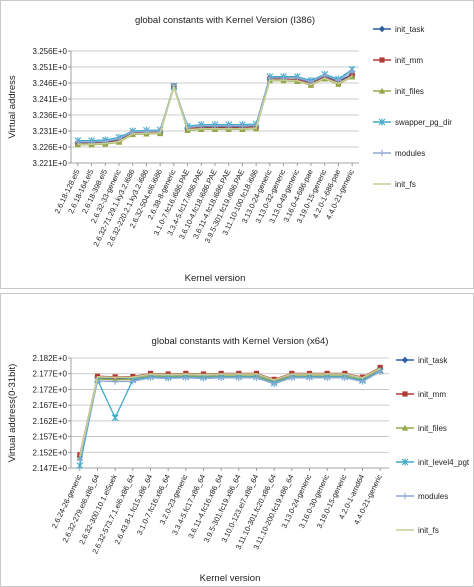 Image resolution: width=474 pixels, height=587 pixels. Describe the element at coordinates (50, 468) in the screenshot. I see `y-tick-label: 2.147E+0` at that location.